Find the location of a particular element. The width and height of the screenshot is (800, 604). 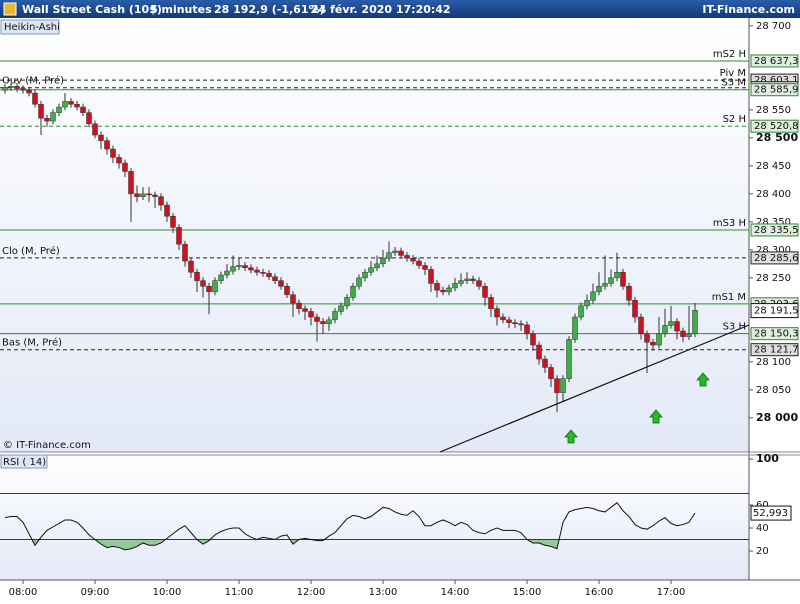

copyright: © IT-Finance.com is located at coordinates (47, 445).